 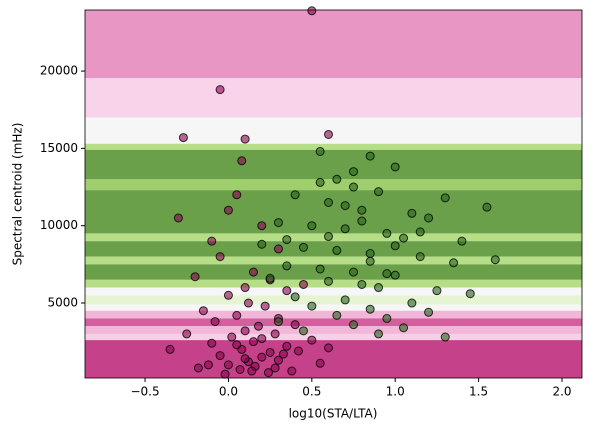 I want to click on y-tick-label: 5000, so click(x=62, y=303).